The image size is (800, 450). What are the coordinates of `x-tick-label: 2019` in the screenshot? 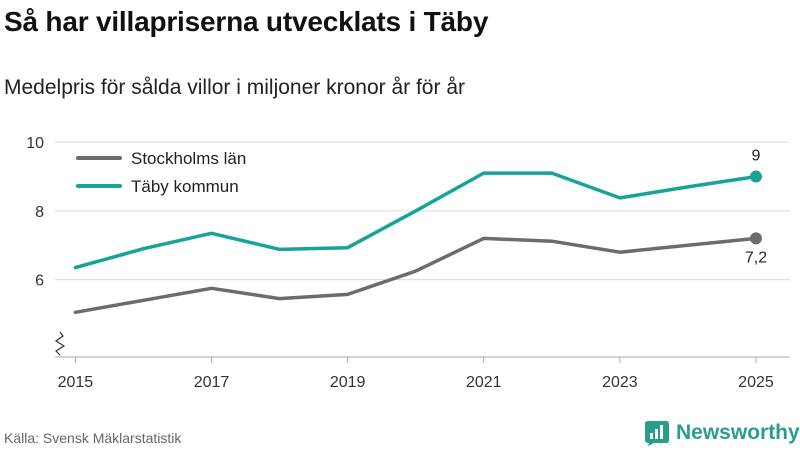 It's located at (348, 382).